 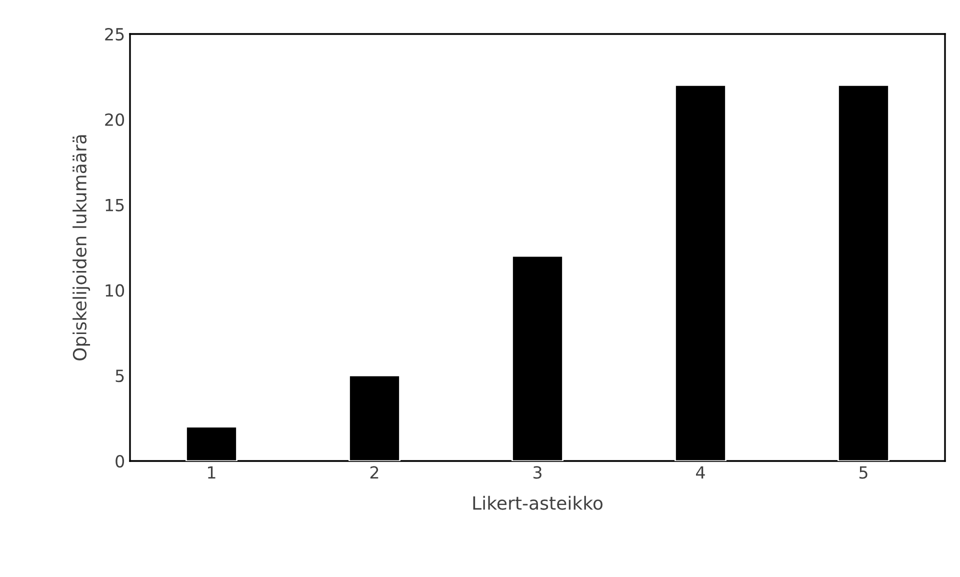 What do you see at coordinates (115, 205) in the screenshot?
I see `y-tick-label: 15` at bounding box center [115, 205].